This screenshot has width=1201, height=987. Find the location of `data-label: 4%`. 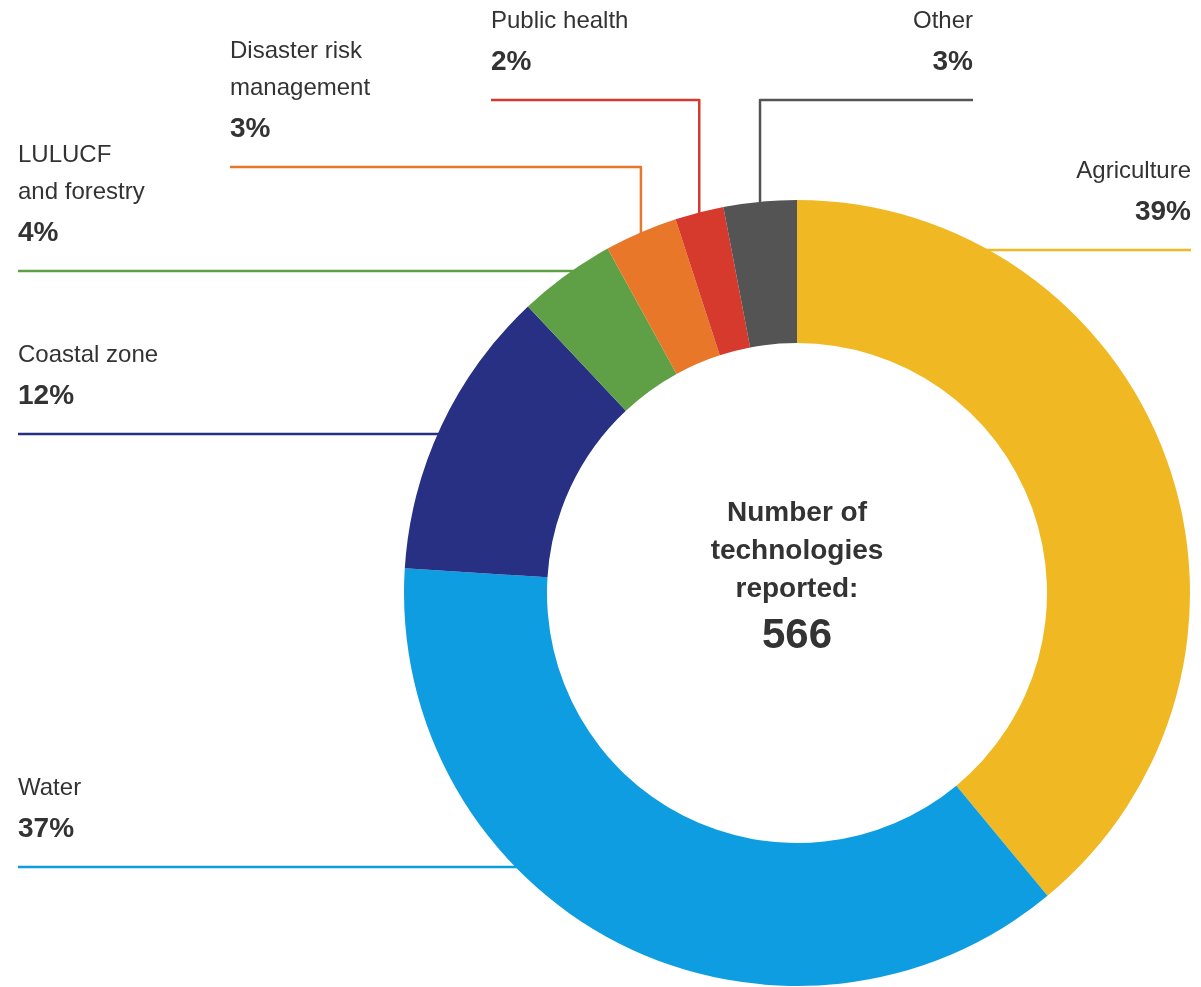

data-label: 4% is located at coordinates (38, 231).